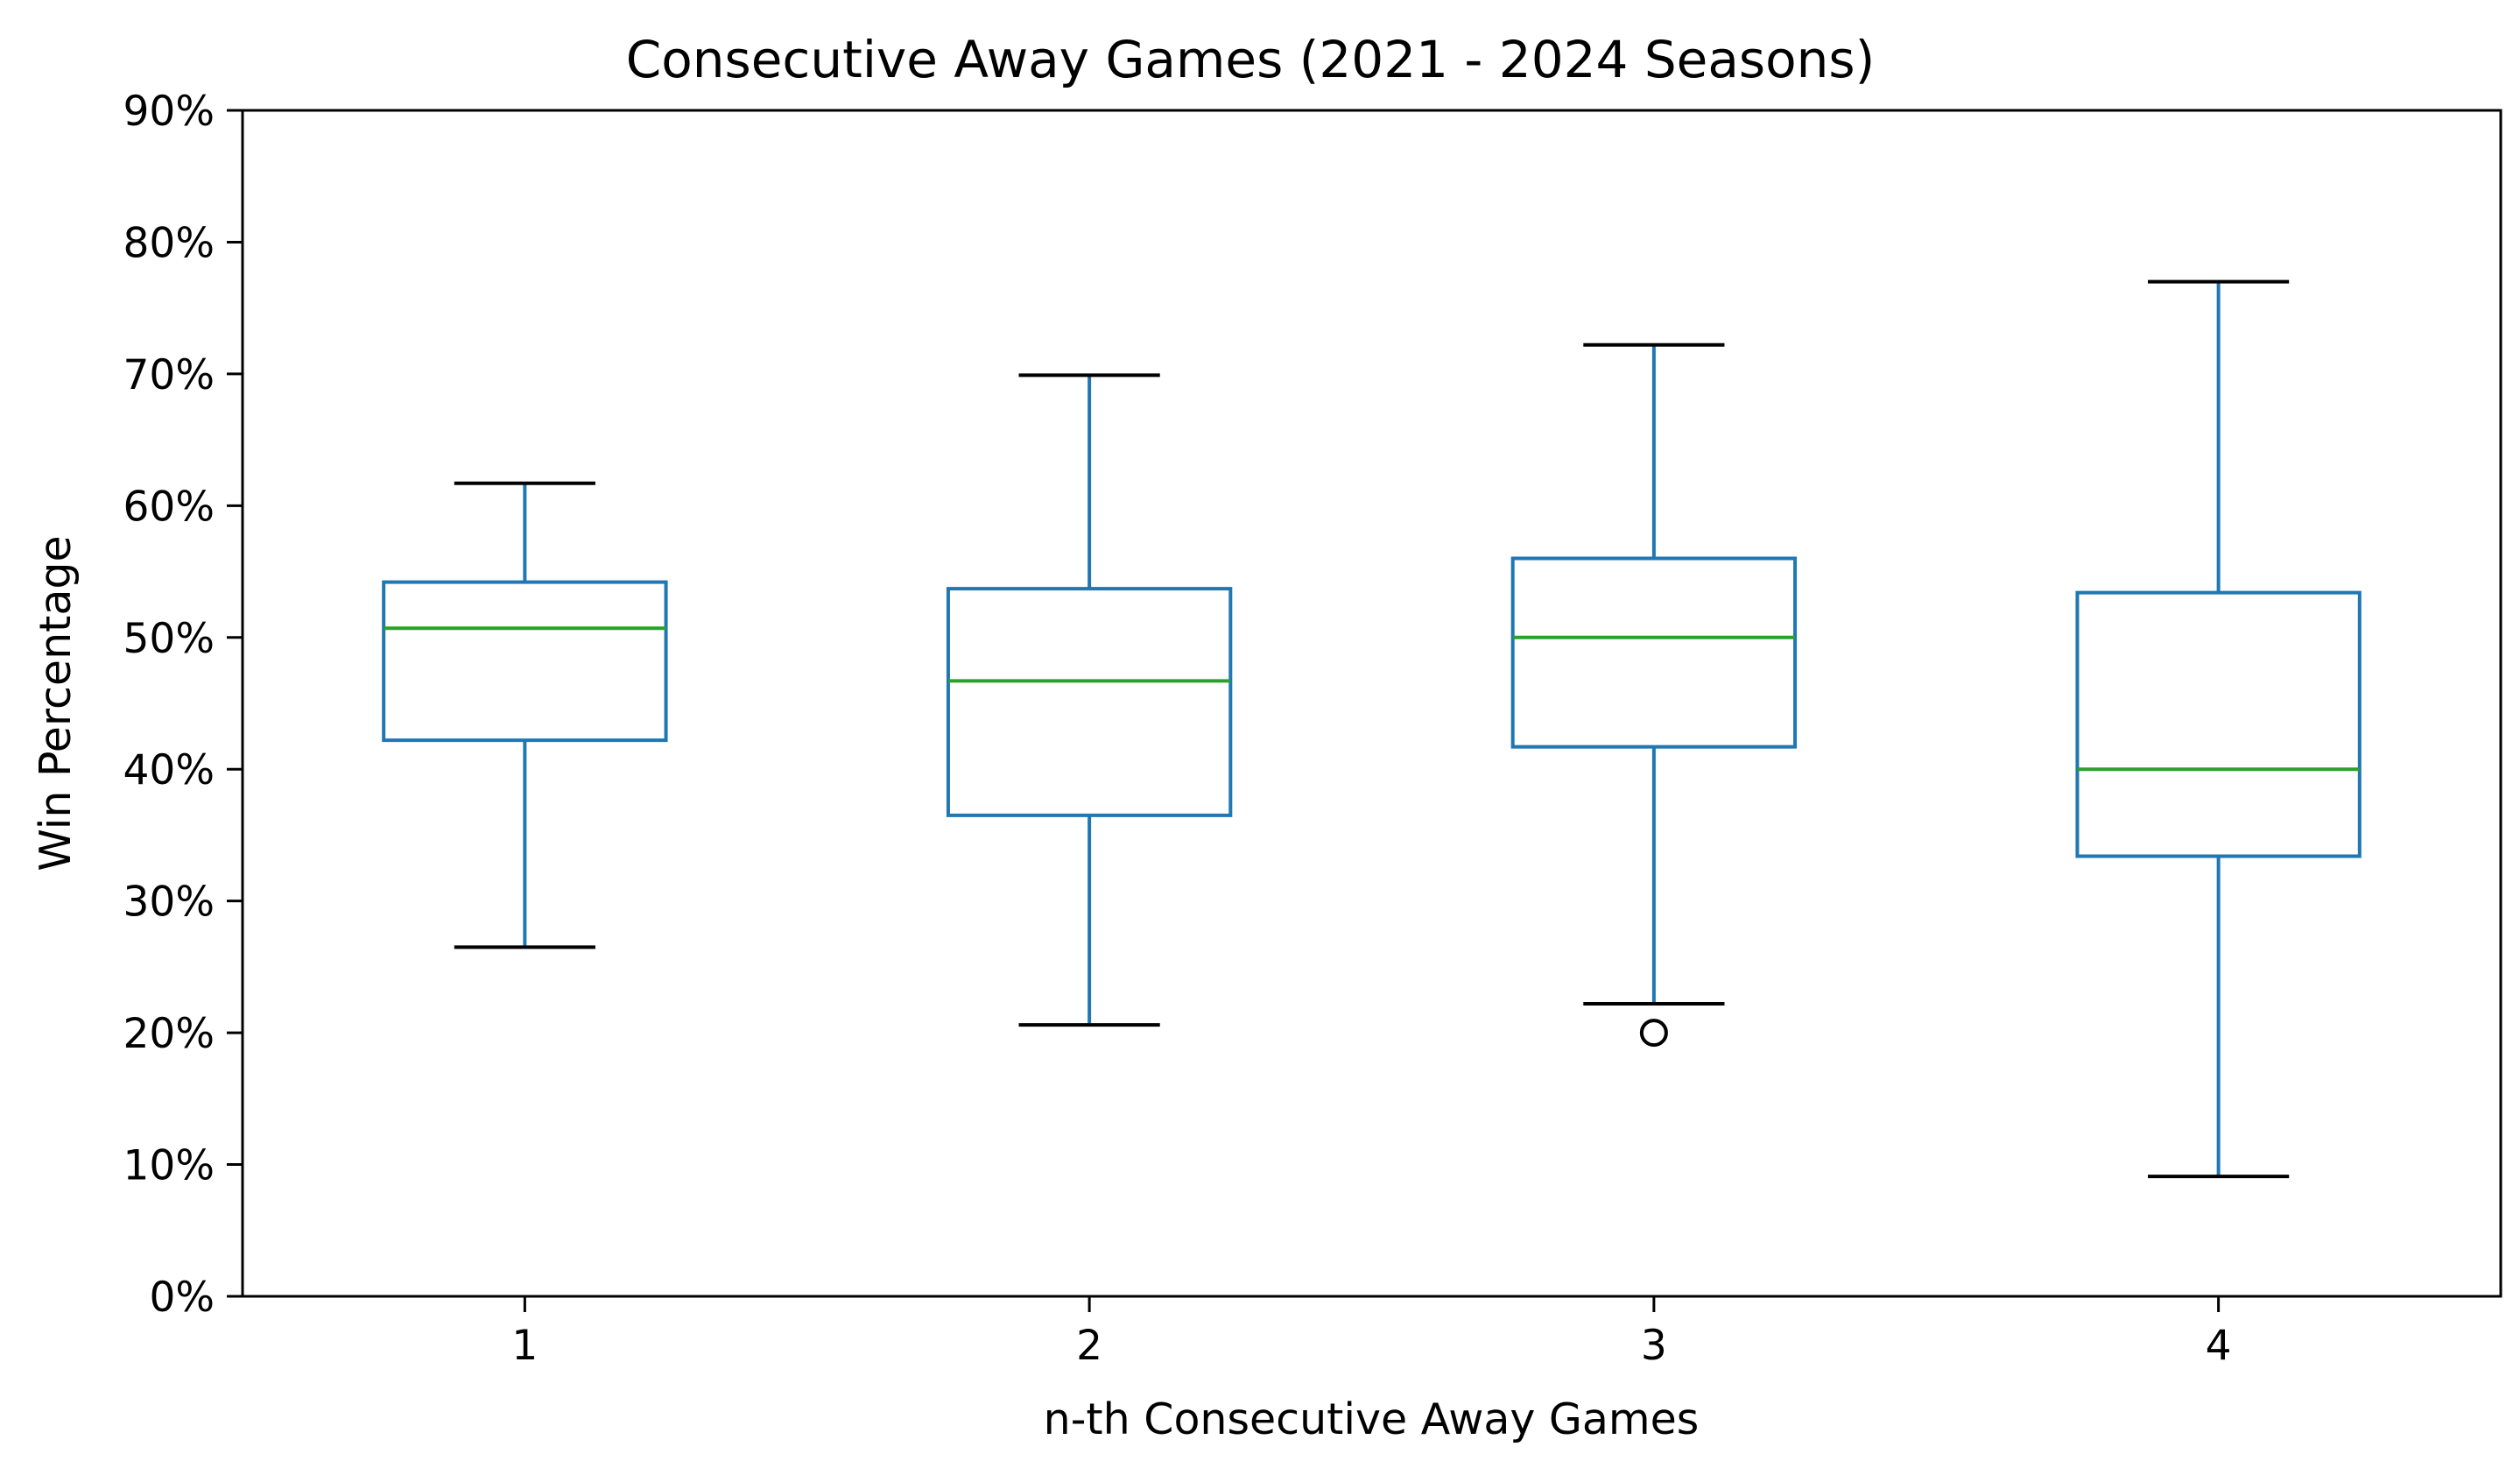 This screenshot has height=1475, width=2520. Describe the element at coordinates (1653, 1033) in the screenshot. I see `outlier-point` at that location.